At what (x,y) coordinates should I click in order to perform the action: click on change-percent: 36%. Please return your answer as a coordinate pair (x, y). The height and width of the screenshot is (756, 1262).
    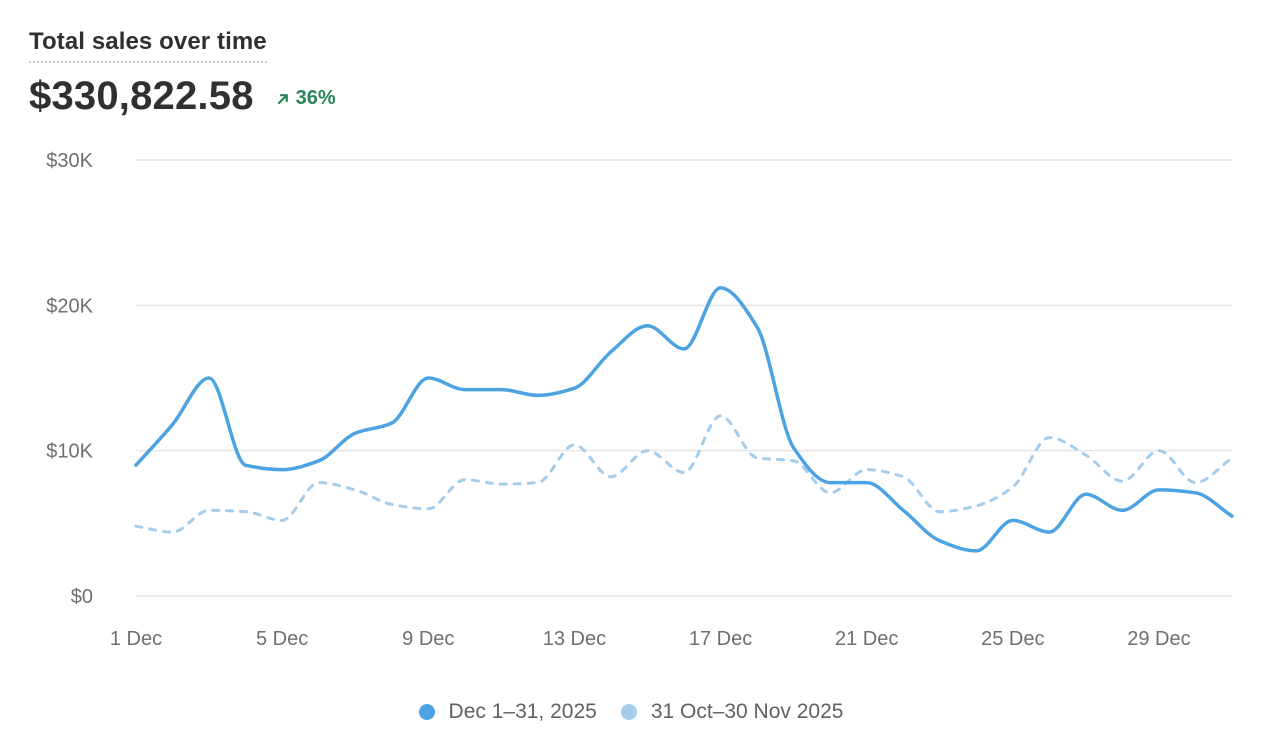
    Looking at the image, I should click on (315, 98).